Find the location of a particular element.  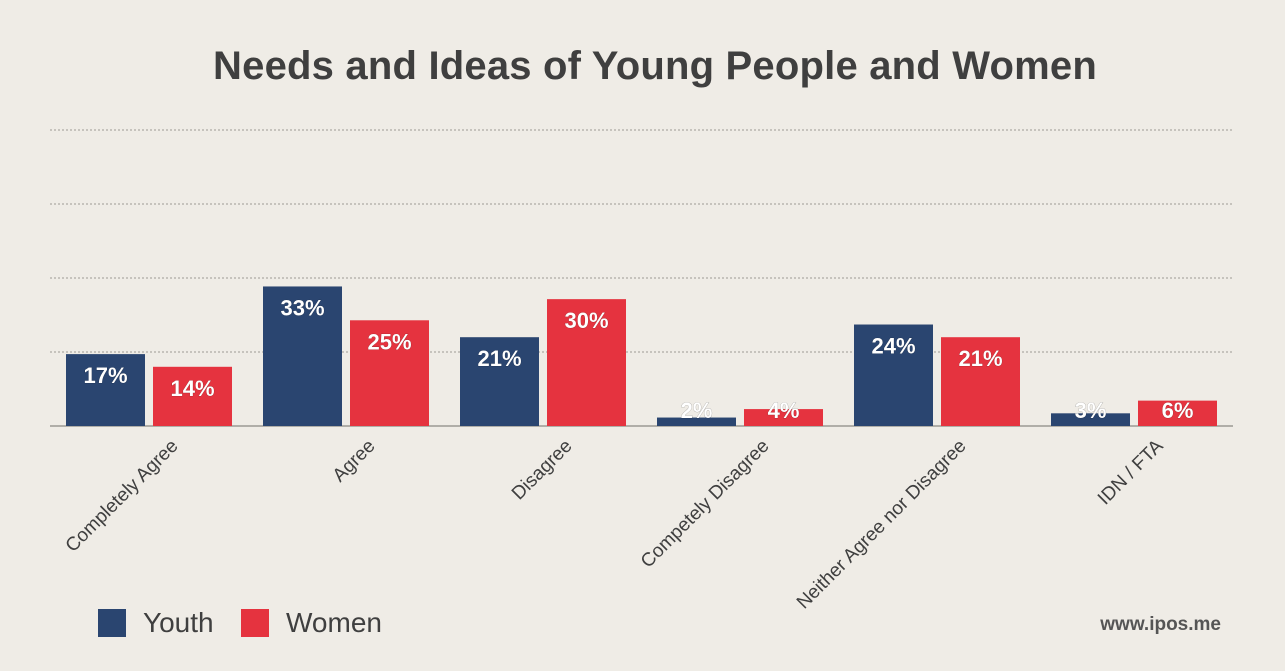

data-label-women-completely-agree: 14% is located at coordinates (192, 388).